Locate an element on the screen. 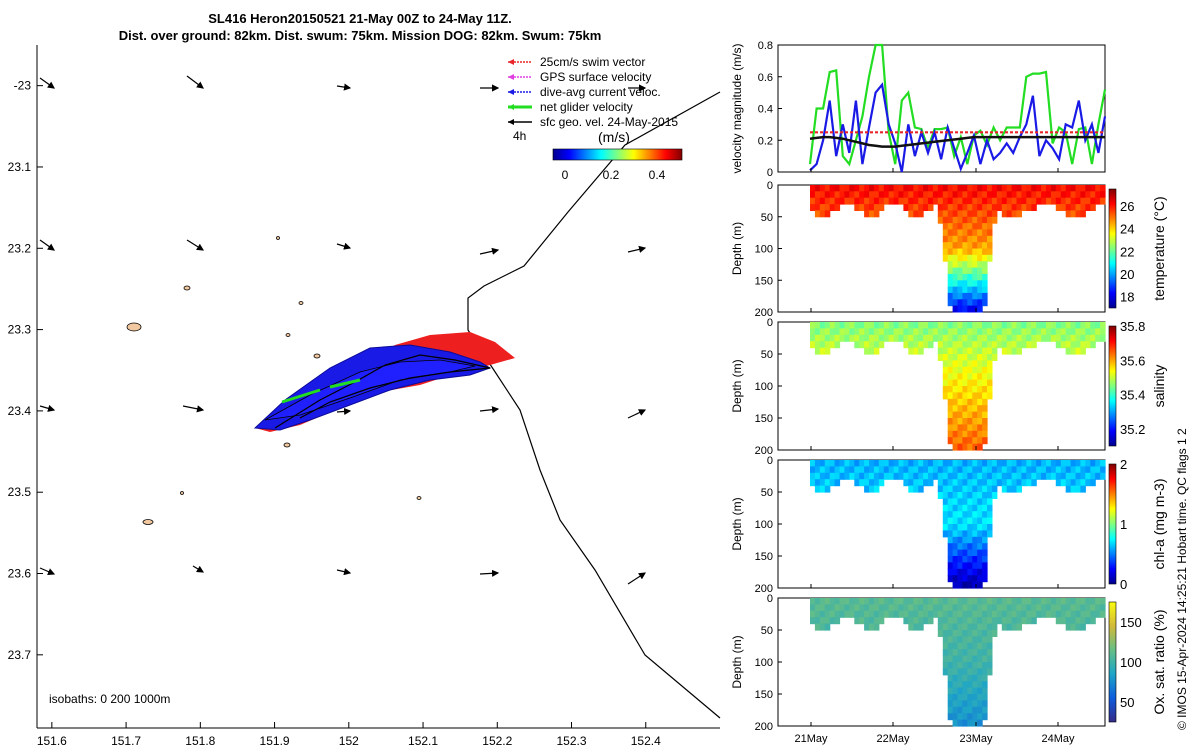 The height and width of the screenshot is (750, 1200). geo-velocity-arrow is located at coordinates (489, 410).